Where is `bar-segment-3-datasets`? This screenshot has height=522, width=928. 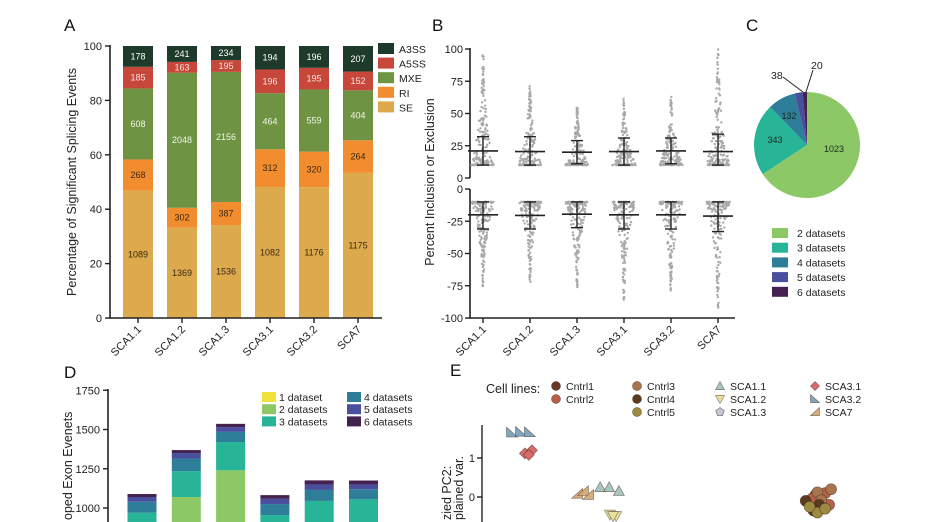
bar-segment-3-datasets is located at coordinates (319, 511).